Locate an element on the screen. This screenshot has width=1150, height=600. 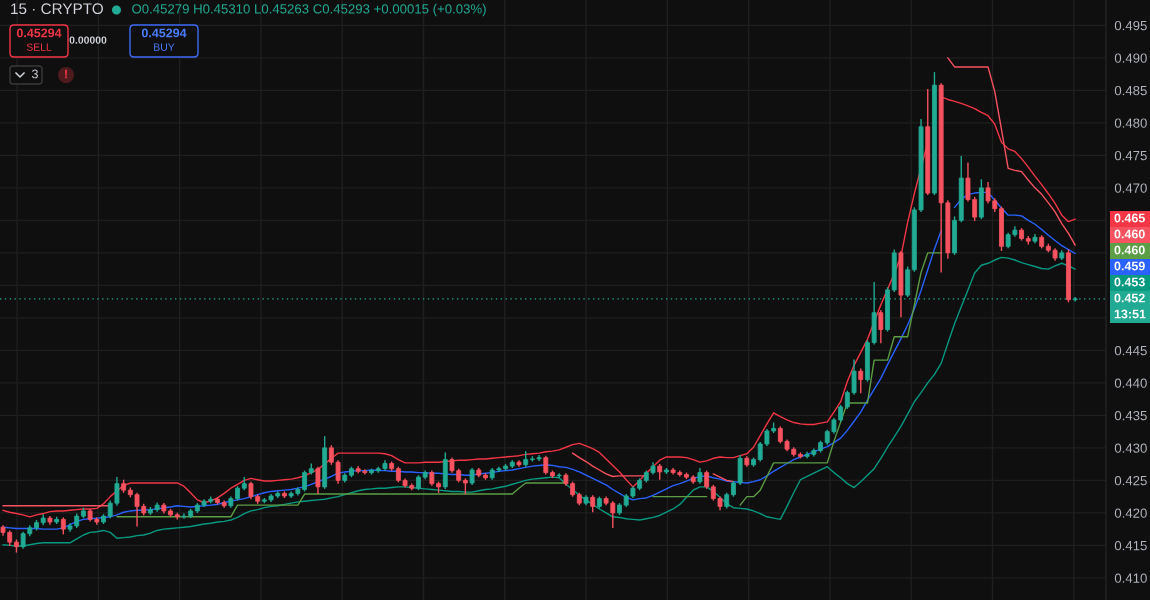
y-tick-label: 0.430 is located at coordinates (1130, 448).